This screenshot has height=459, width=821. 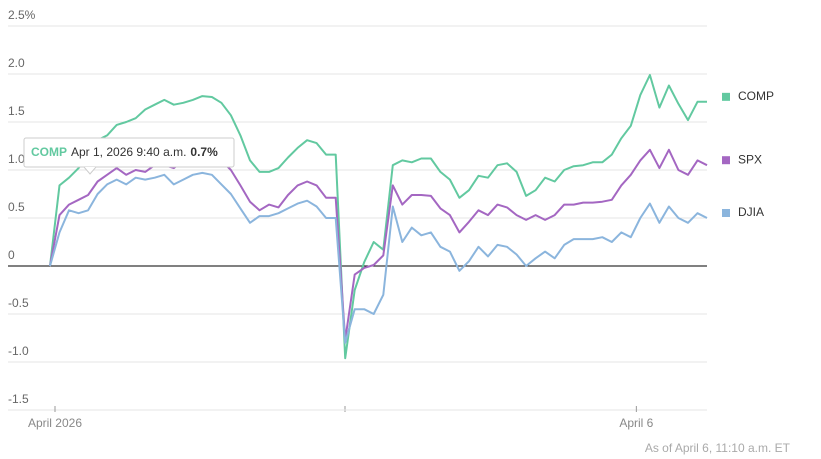 What do you see at coordinates (11, 255) in the screenshot?
I see `y-tick-label: 0` at bounding box center [11, 255].